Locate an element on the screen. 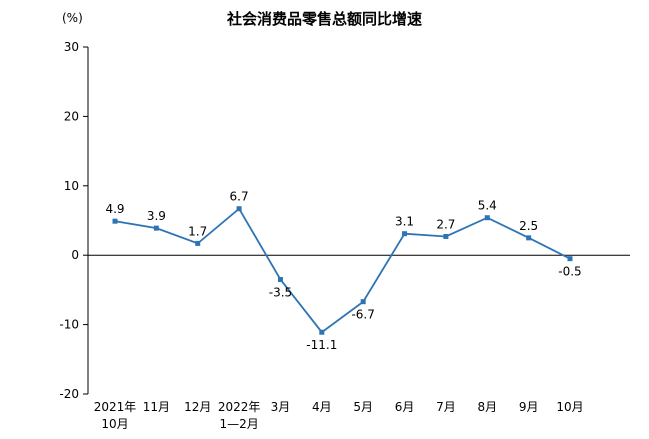 The height and width of the screenshot is (439, 649). x-tick-label: 9月 is located at coordinates (529, 407).